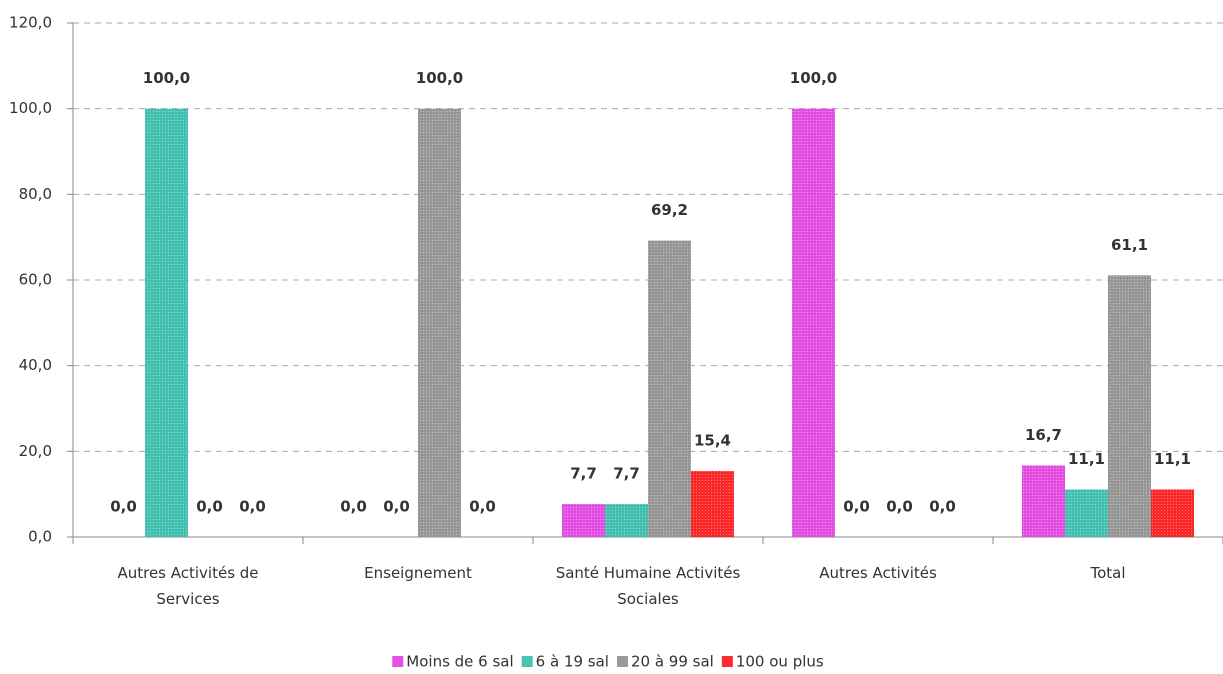 Image resolution: width=1223 pixels, height=674 pixels. I want to click on legend-label: 100 ou plus, so click(780, 662).